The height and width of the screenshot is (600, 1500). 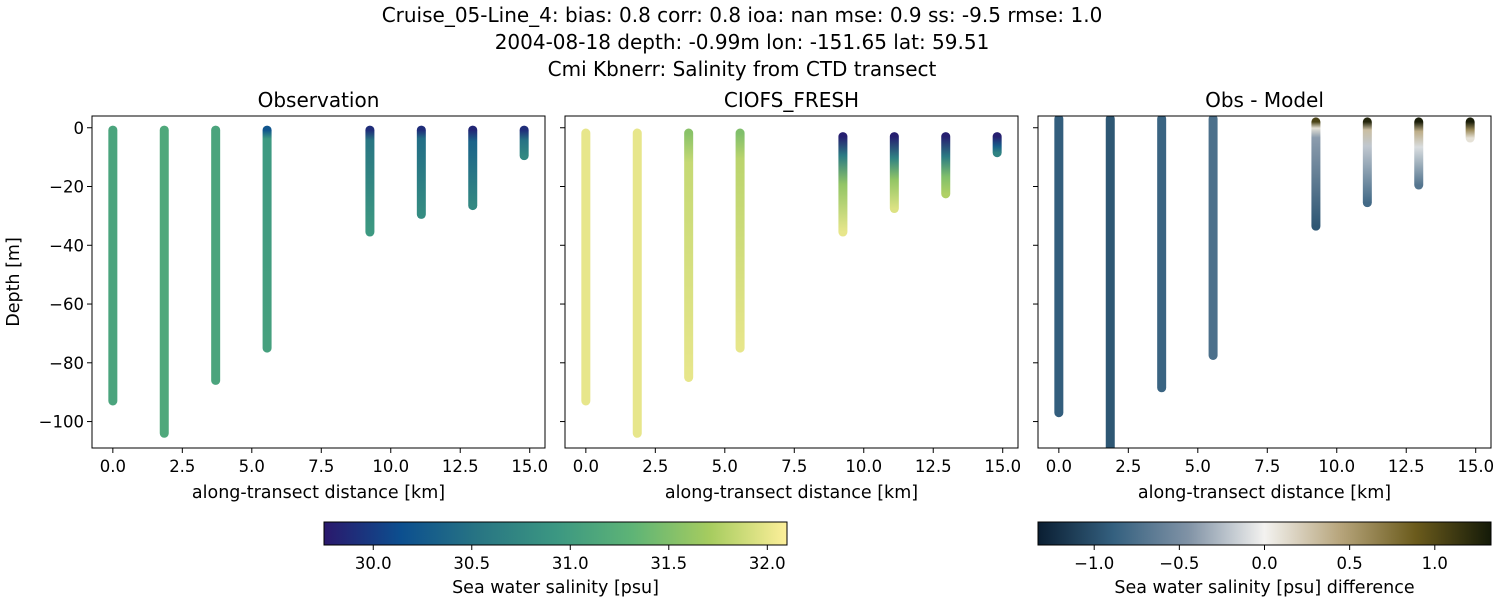 I want to click on colorbar-label: Sea water salinity [psu] difference, so click(x=1264, y=588).